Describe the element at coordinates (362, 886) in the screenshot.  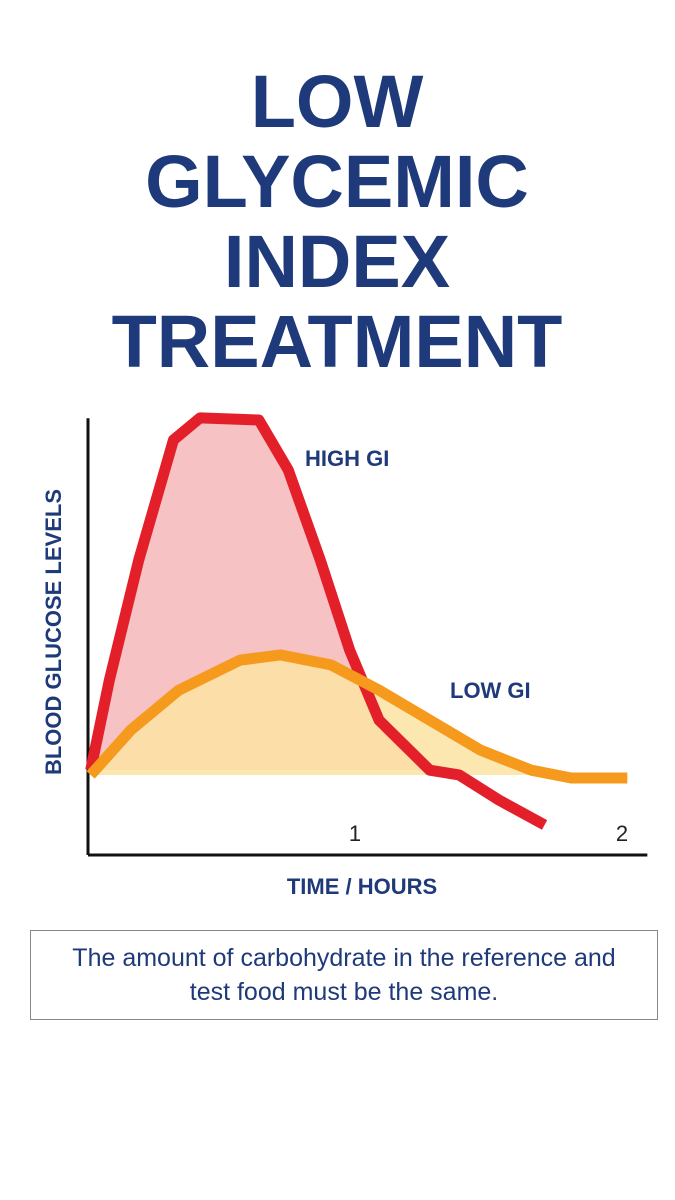
I see `x-axis-label: TIME / HOURS` at that location.